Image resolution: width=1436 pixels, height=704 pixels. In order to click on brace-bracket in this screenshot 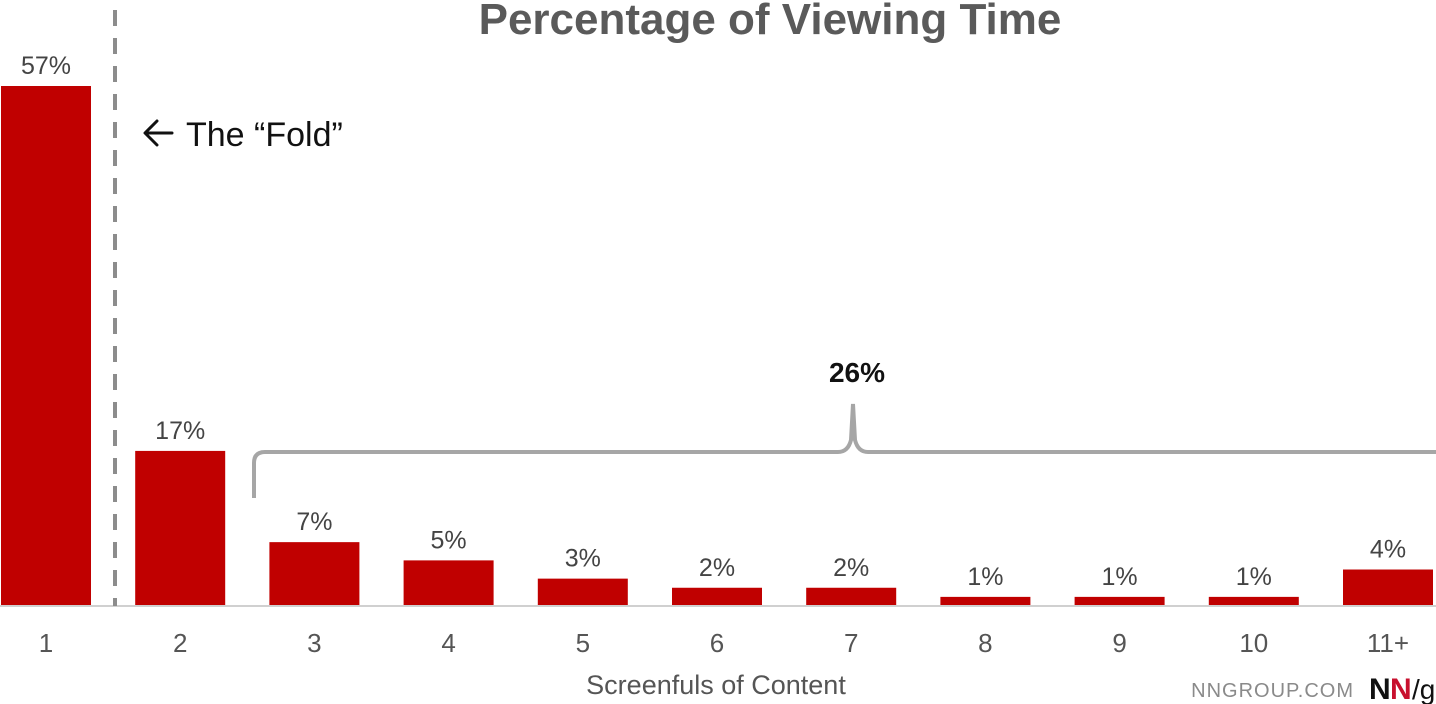, I will do `click(844, 450)`.